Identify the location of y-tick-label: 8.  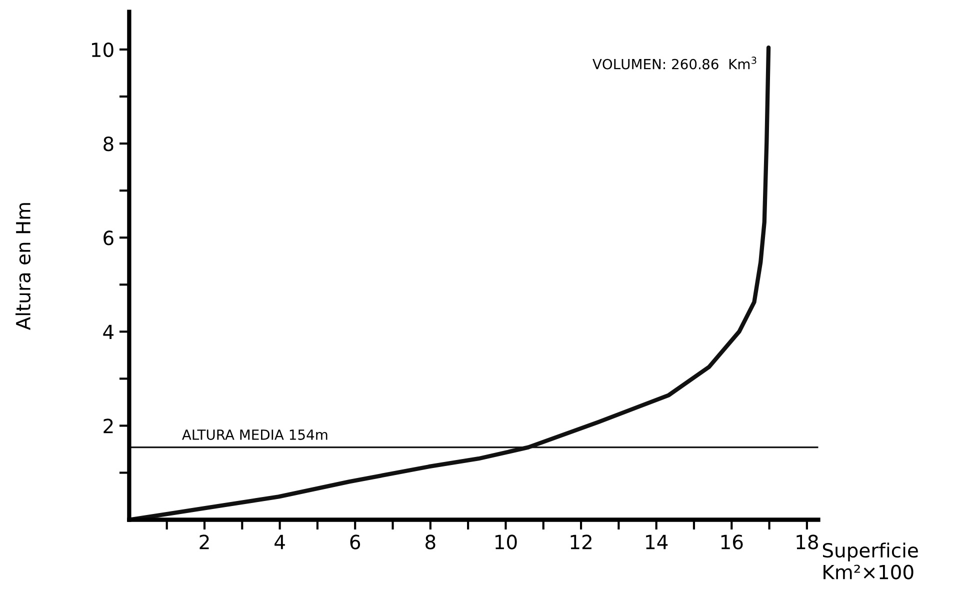
(109, 144).